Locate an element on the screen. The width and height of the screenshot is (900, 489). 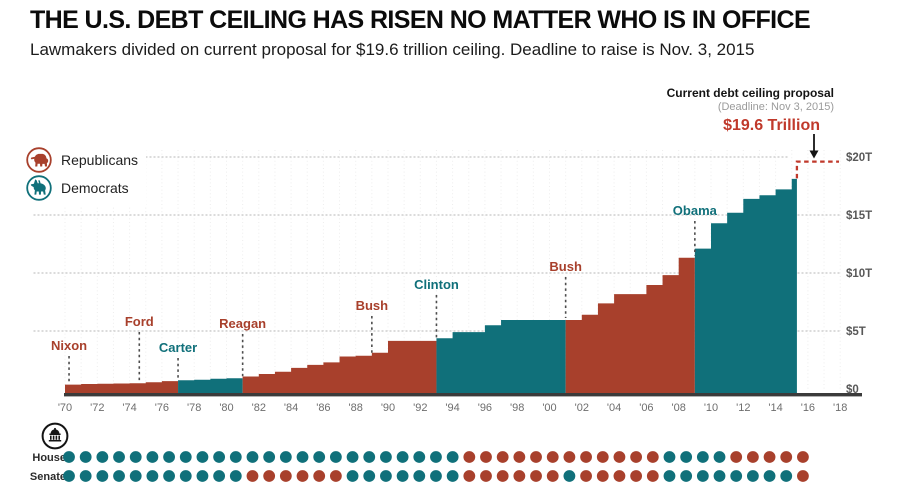
house-dot-1976 is located at coordinates (152, 457).